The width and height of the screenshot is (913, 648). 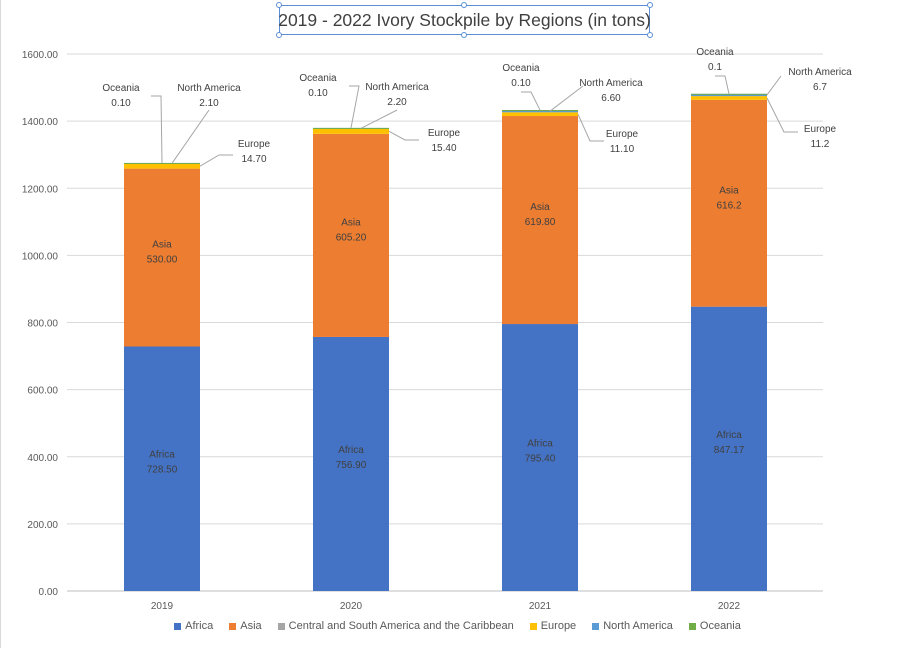 What do you see at coordinates (728, 205) in the screenshot?
I see `data-label-value: 616.2` at bounding box center [728, 205].